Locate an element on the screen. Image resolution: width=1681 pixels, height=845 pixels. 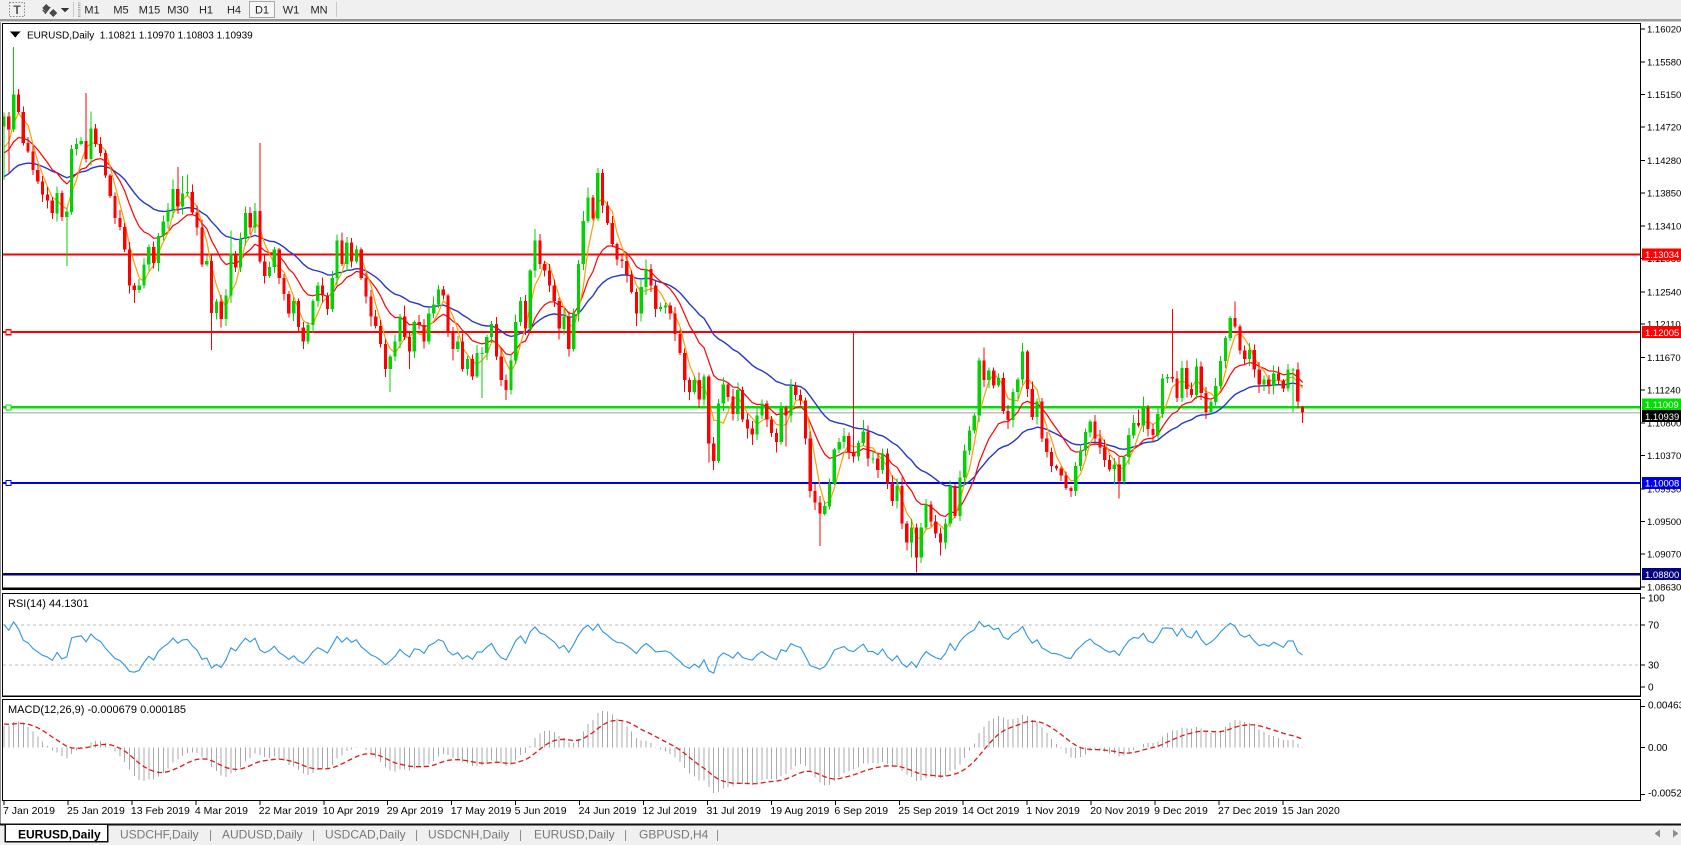
svg-text: 1.13034 is located at coordinates (1662, 255).